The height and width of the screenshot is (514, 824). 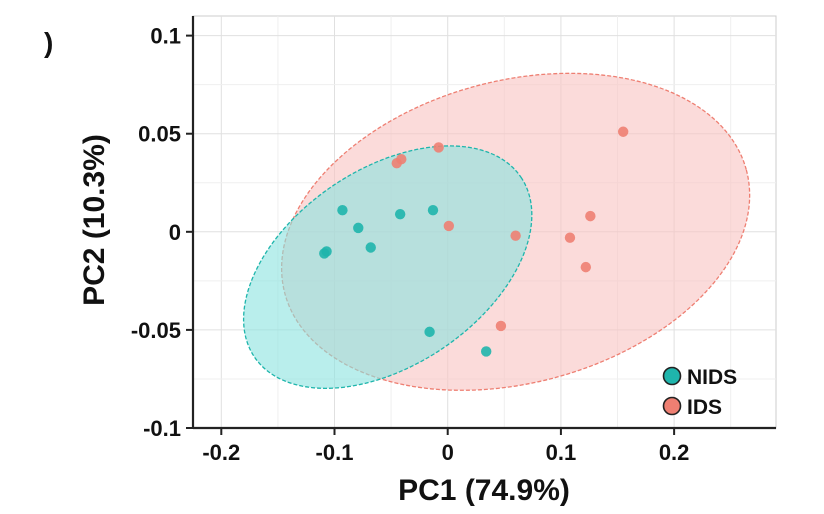 I want to click on y-tick-label: 0, so click(x=175, y=232).